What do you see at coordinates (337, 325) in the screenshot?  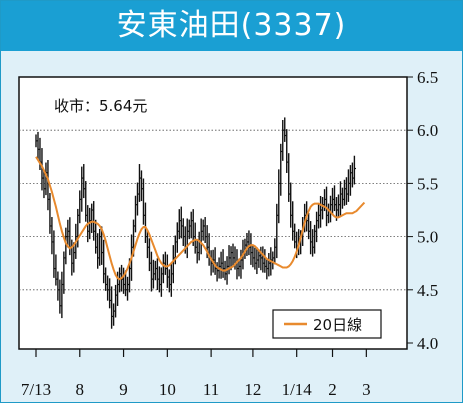 I see `legend-label-ma20: 20日線` at bounding box center [337, 325].